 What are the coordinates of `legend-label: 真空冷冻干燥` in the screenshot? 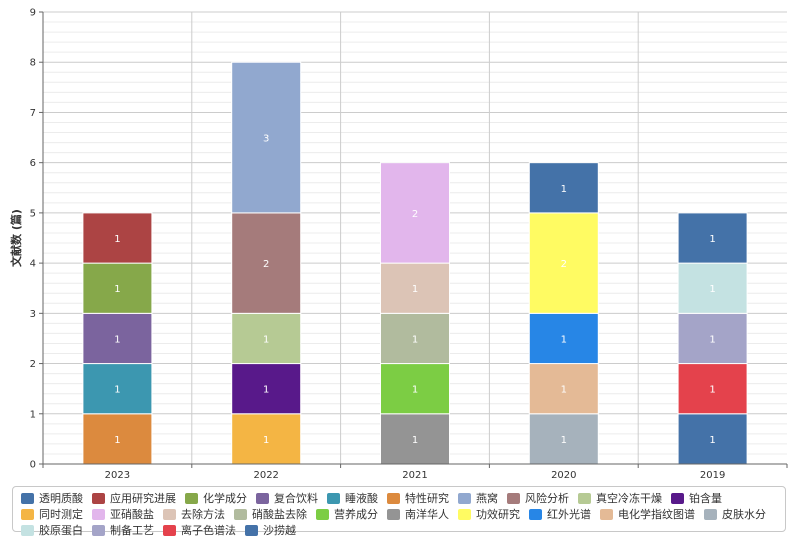 It's located at (629, 498).